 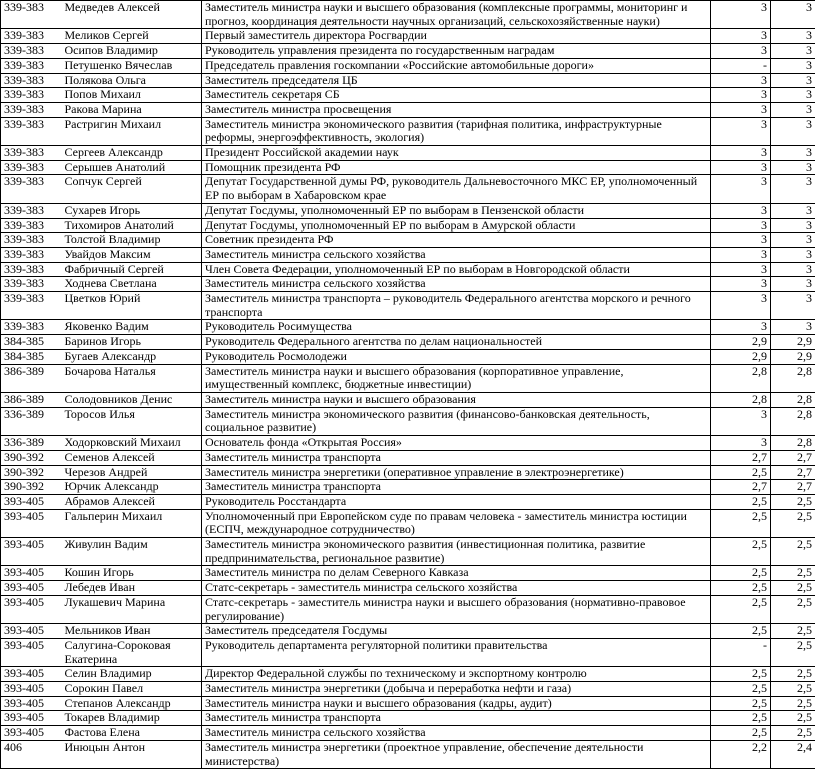 What do you see at coordinates (131, 153) in the screenshot?
I see `person-name-cell: Сергеев Александр` at bounding box center [131, 153].